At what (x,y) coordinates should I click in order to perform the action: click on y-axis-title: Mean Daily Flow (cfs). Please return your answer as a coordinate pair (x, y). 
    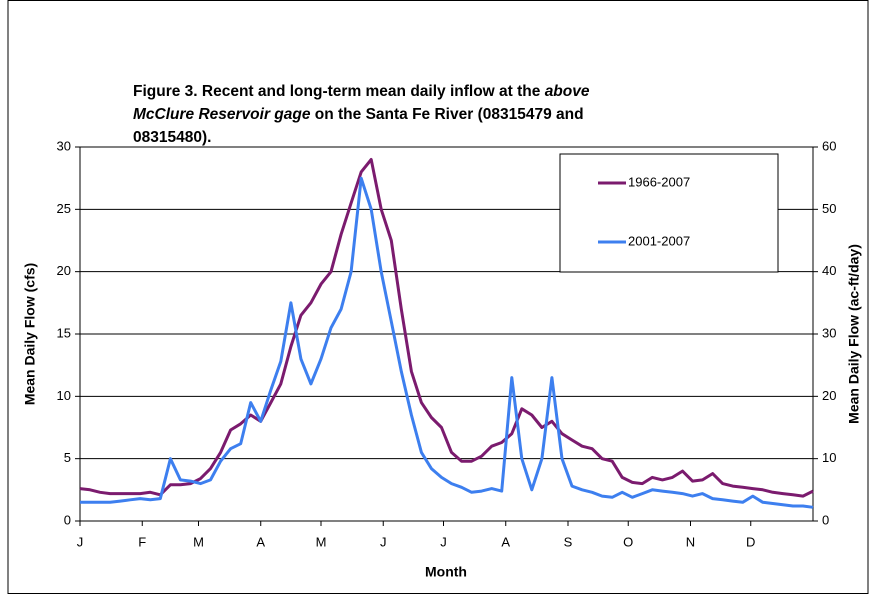
    Looking at the image, I should click on (30, 334).